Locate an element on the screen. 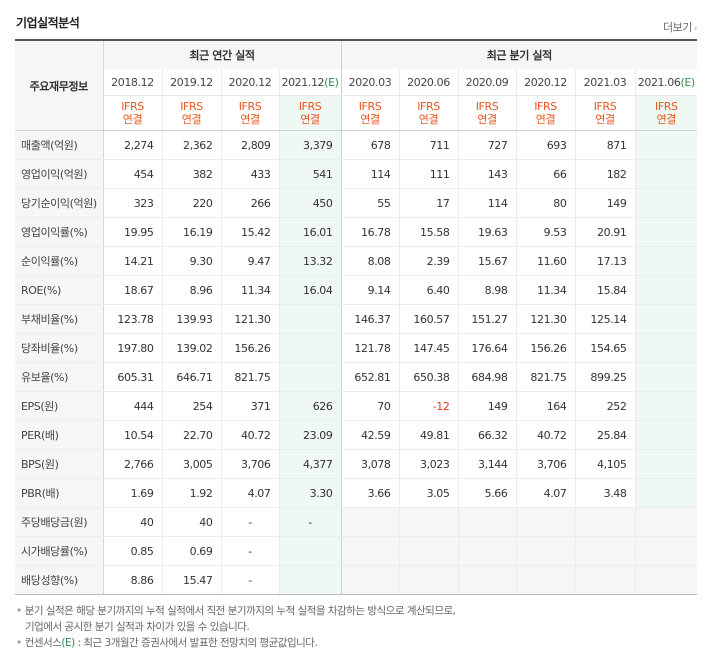  table-cell: 17.13 is located at coordinates (604, 261).